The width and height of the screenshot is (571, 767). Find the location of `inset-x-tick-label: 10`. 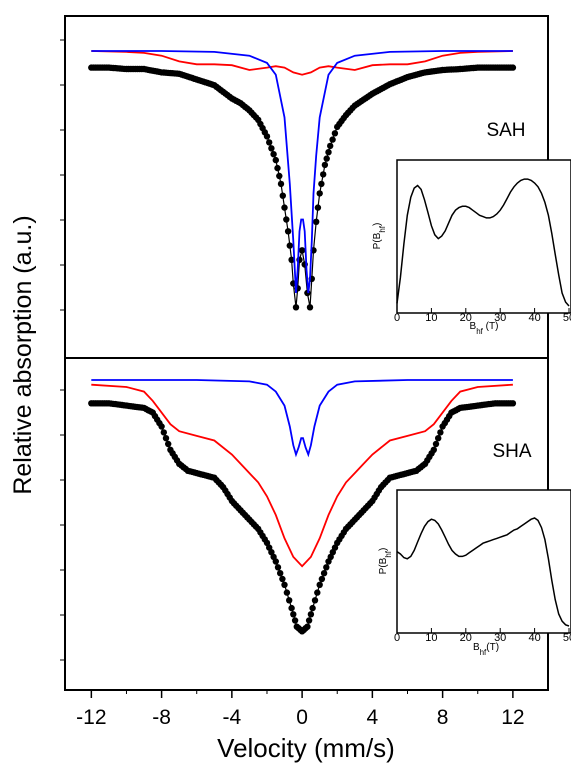

inset-x-tick-label: 10 is located at coordinates (431, 638).